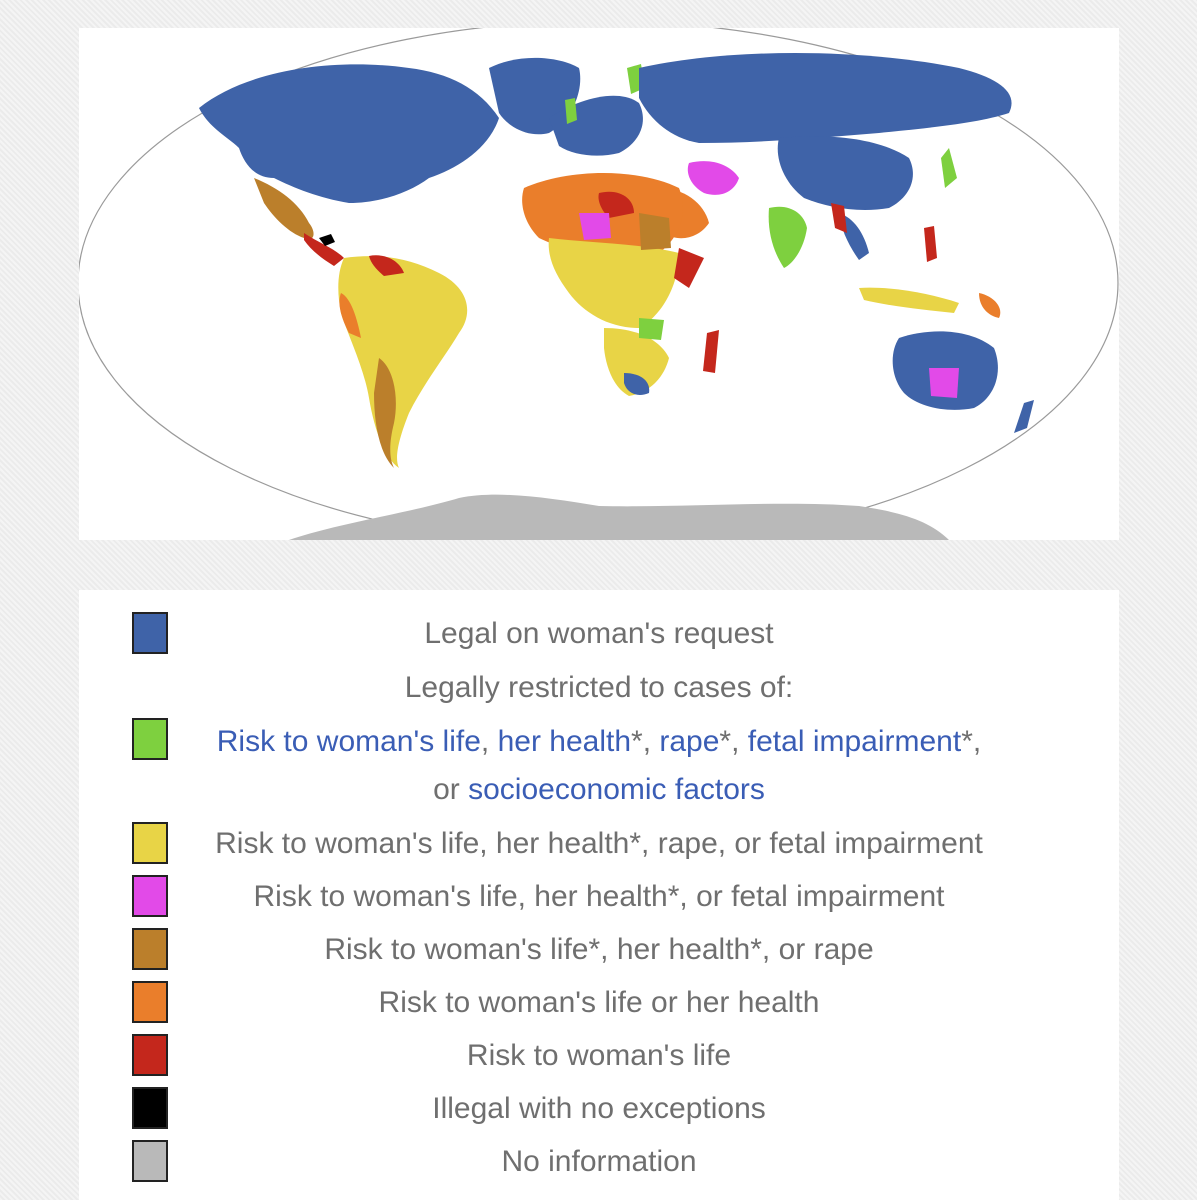 The height and width of the screenshot is (1200, 1197). What do you see at coordinates (839, 218) in the screenshot?
I see `region-myanmar` at bounding box center [839, 218].